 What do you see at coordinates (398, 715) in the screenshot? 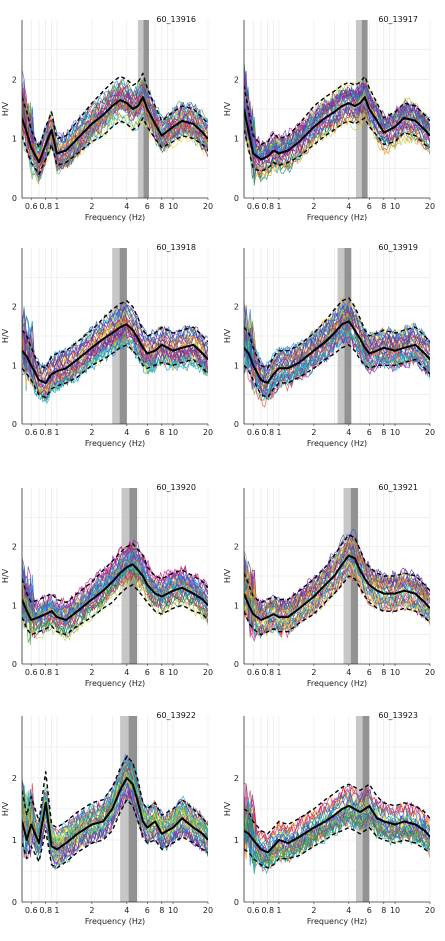
I see `panel-title: 60_13923` at bounding box center [398, 715].